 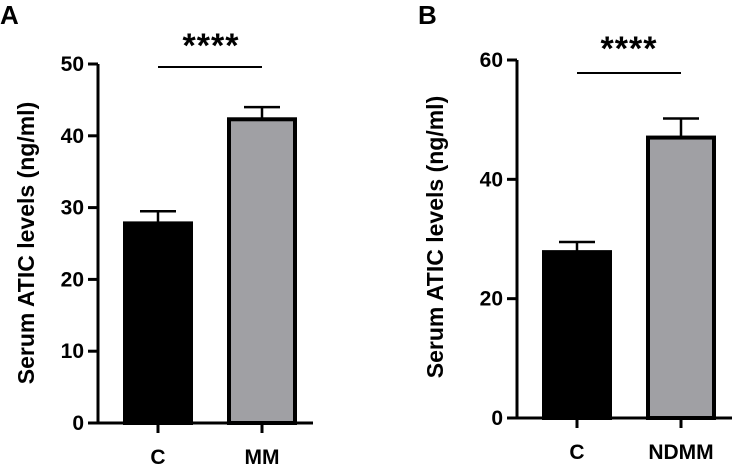 I want to click on panel-label: B, so click(x=427, y=15).